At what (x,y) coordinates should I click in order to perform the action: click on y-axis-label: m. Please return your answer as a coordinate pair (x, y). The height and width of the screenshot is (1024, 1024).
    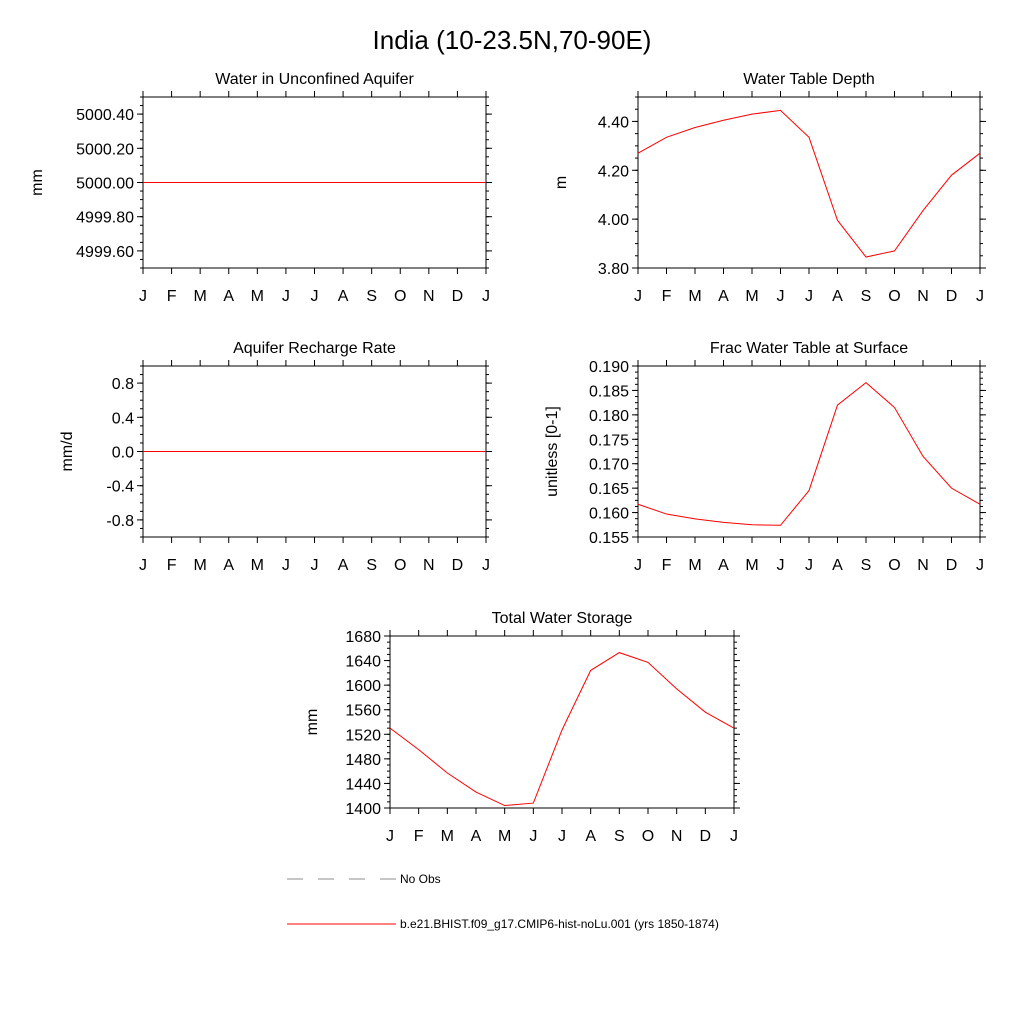
    Looking at the image, I should click on (561, 182).